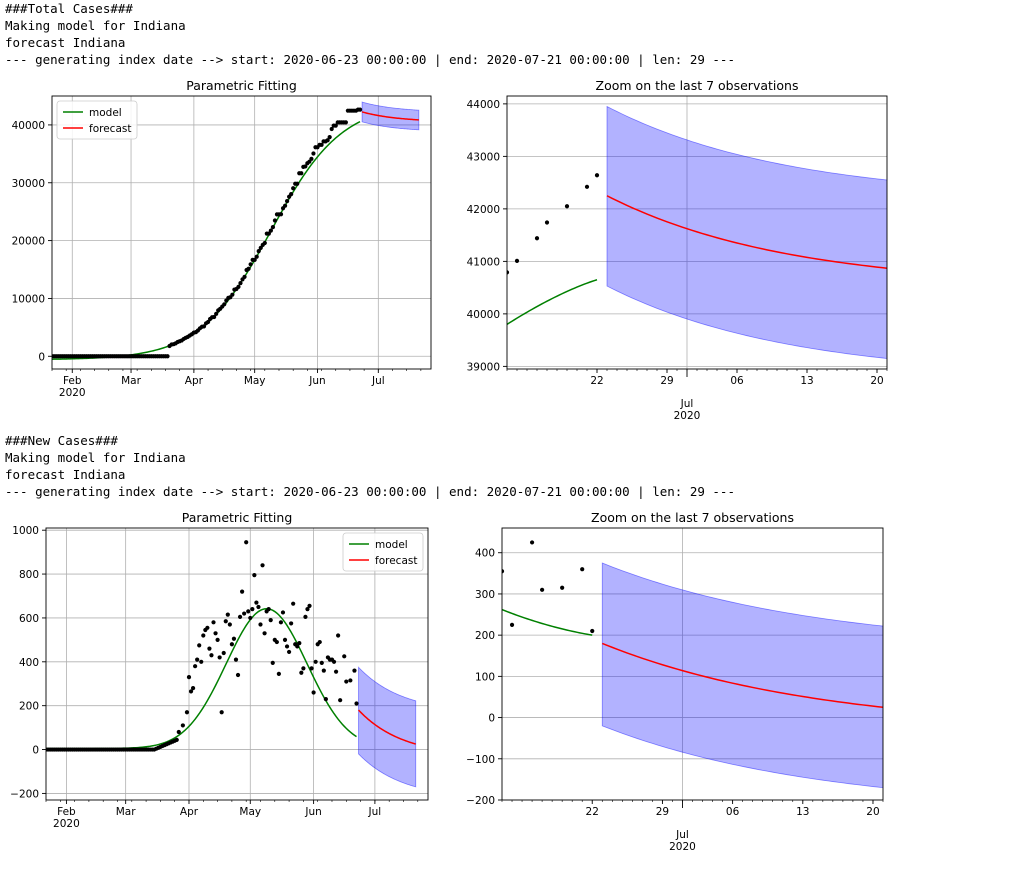 The width and height of the screenshot is (1030, 870). I want to click on x-major-label: Jul, so click(682, 835).